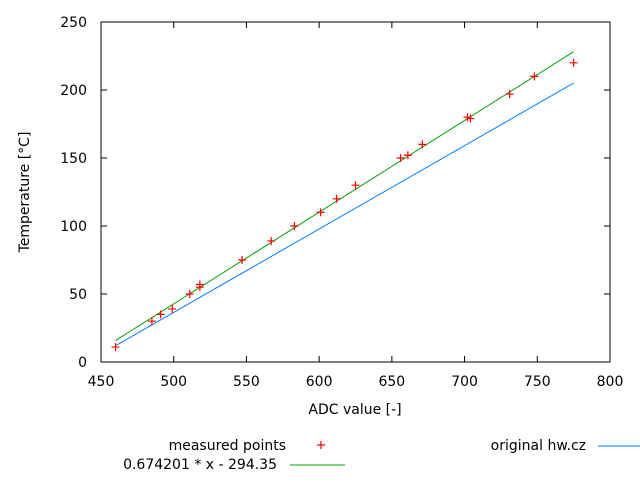 Image resolution: width=640 pixels, height=484 pixels. I want to click on y-tick-label: 50, so click(78, 295).